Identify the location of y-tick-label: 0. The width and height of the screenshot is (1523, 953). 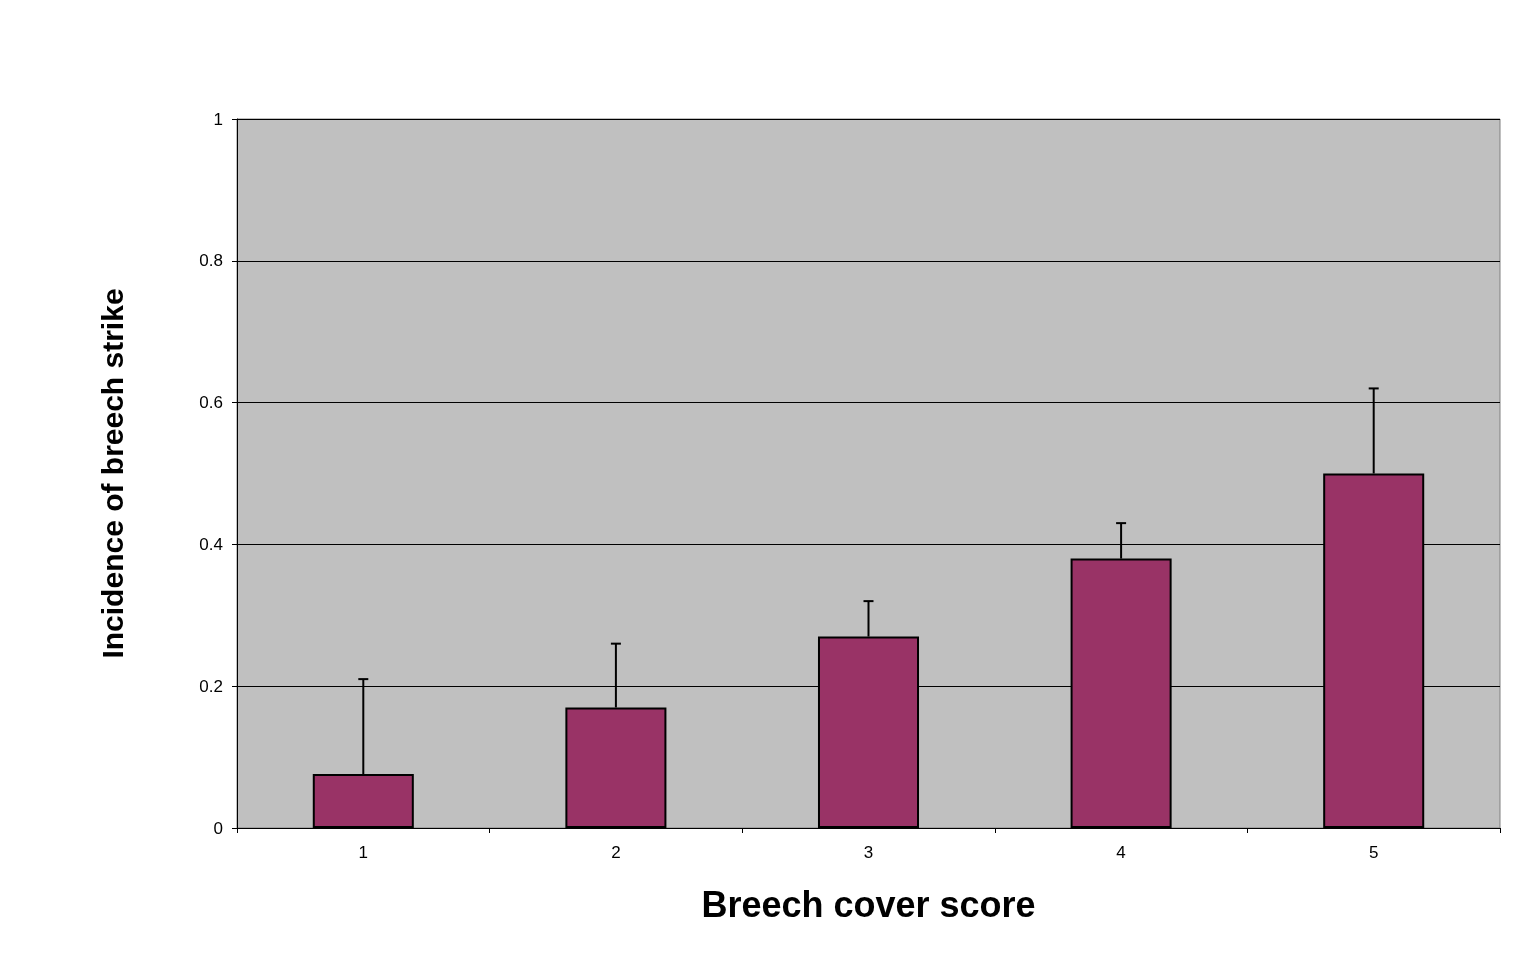
(218, 828).